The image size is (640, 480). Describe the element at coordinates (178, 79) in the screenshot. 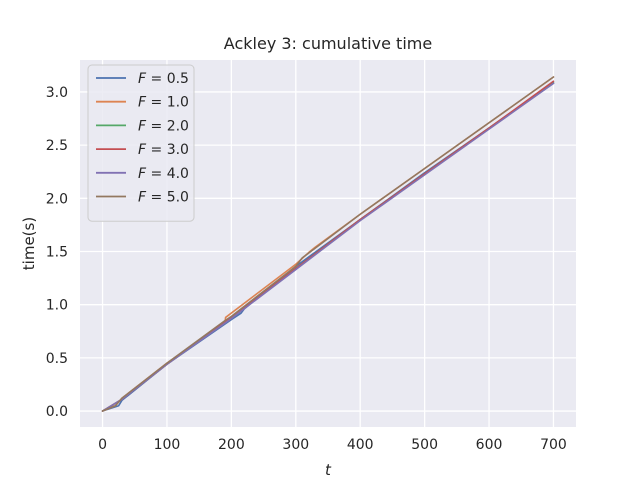

I see `legend-label-value: 0.5` at that location.